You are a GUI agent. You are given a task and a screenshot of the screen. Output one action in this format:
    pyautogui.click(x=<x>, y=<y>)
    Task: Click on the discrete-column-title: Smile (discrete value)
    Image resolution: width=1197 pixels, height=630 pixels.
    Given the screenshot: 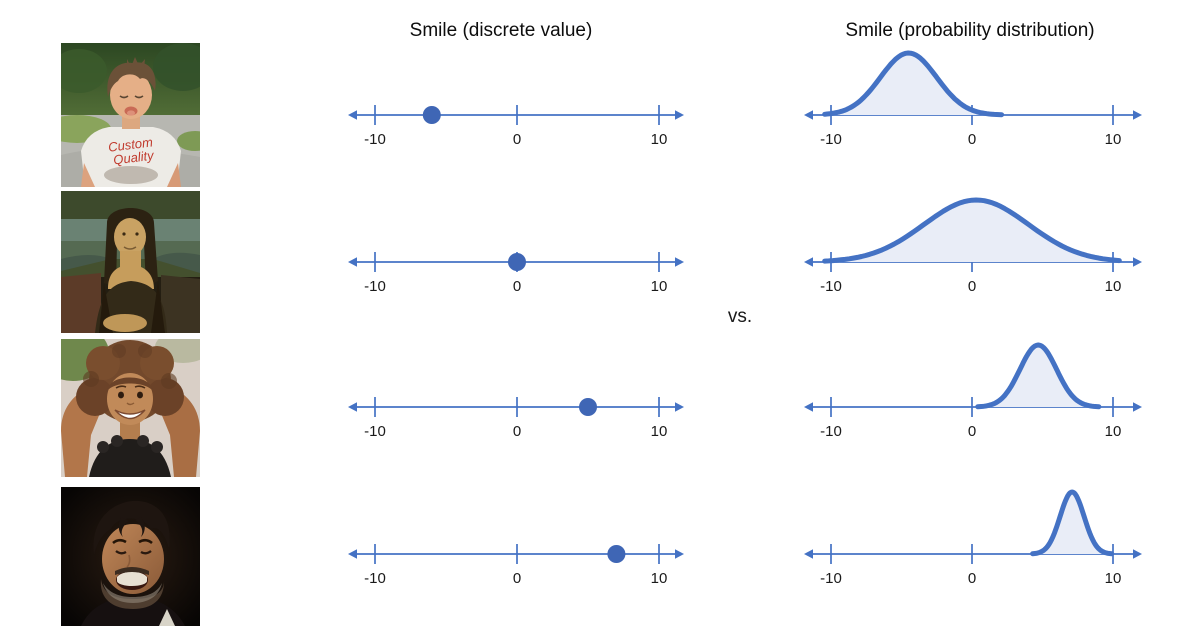 What is the action you would take?
    pyautogui.click(x=501, y=30)
    